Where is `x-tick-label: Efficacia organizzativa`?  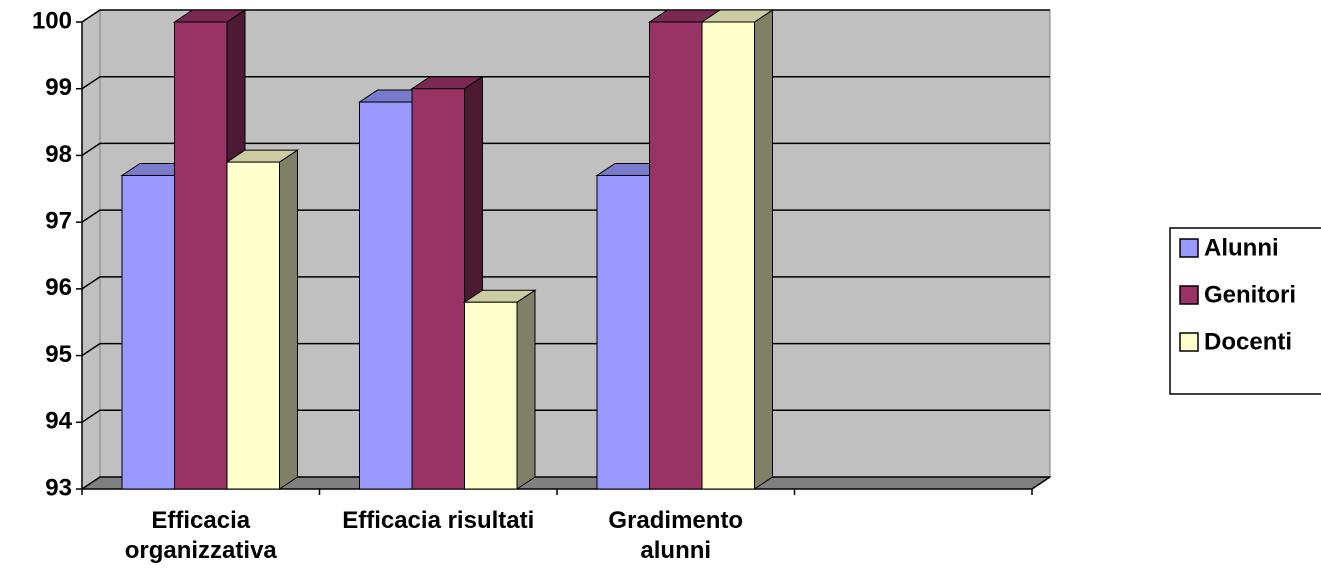 x-tick-label: Efficacia organizzativa is located at coordinates (200, 535).